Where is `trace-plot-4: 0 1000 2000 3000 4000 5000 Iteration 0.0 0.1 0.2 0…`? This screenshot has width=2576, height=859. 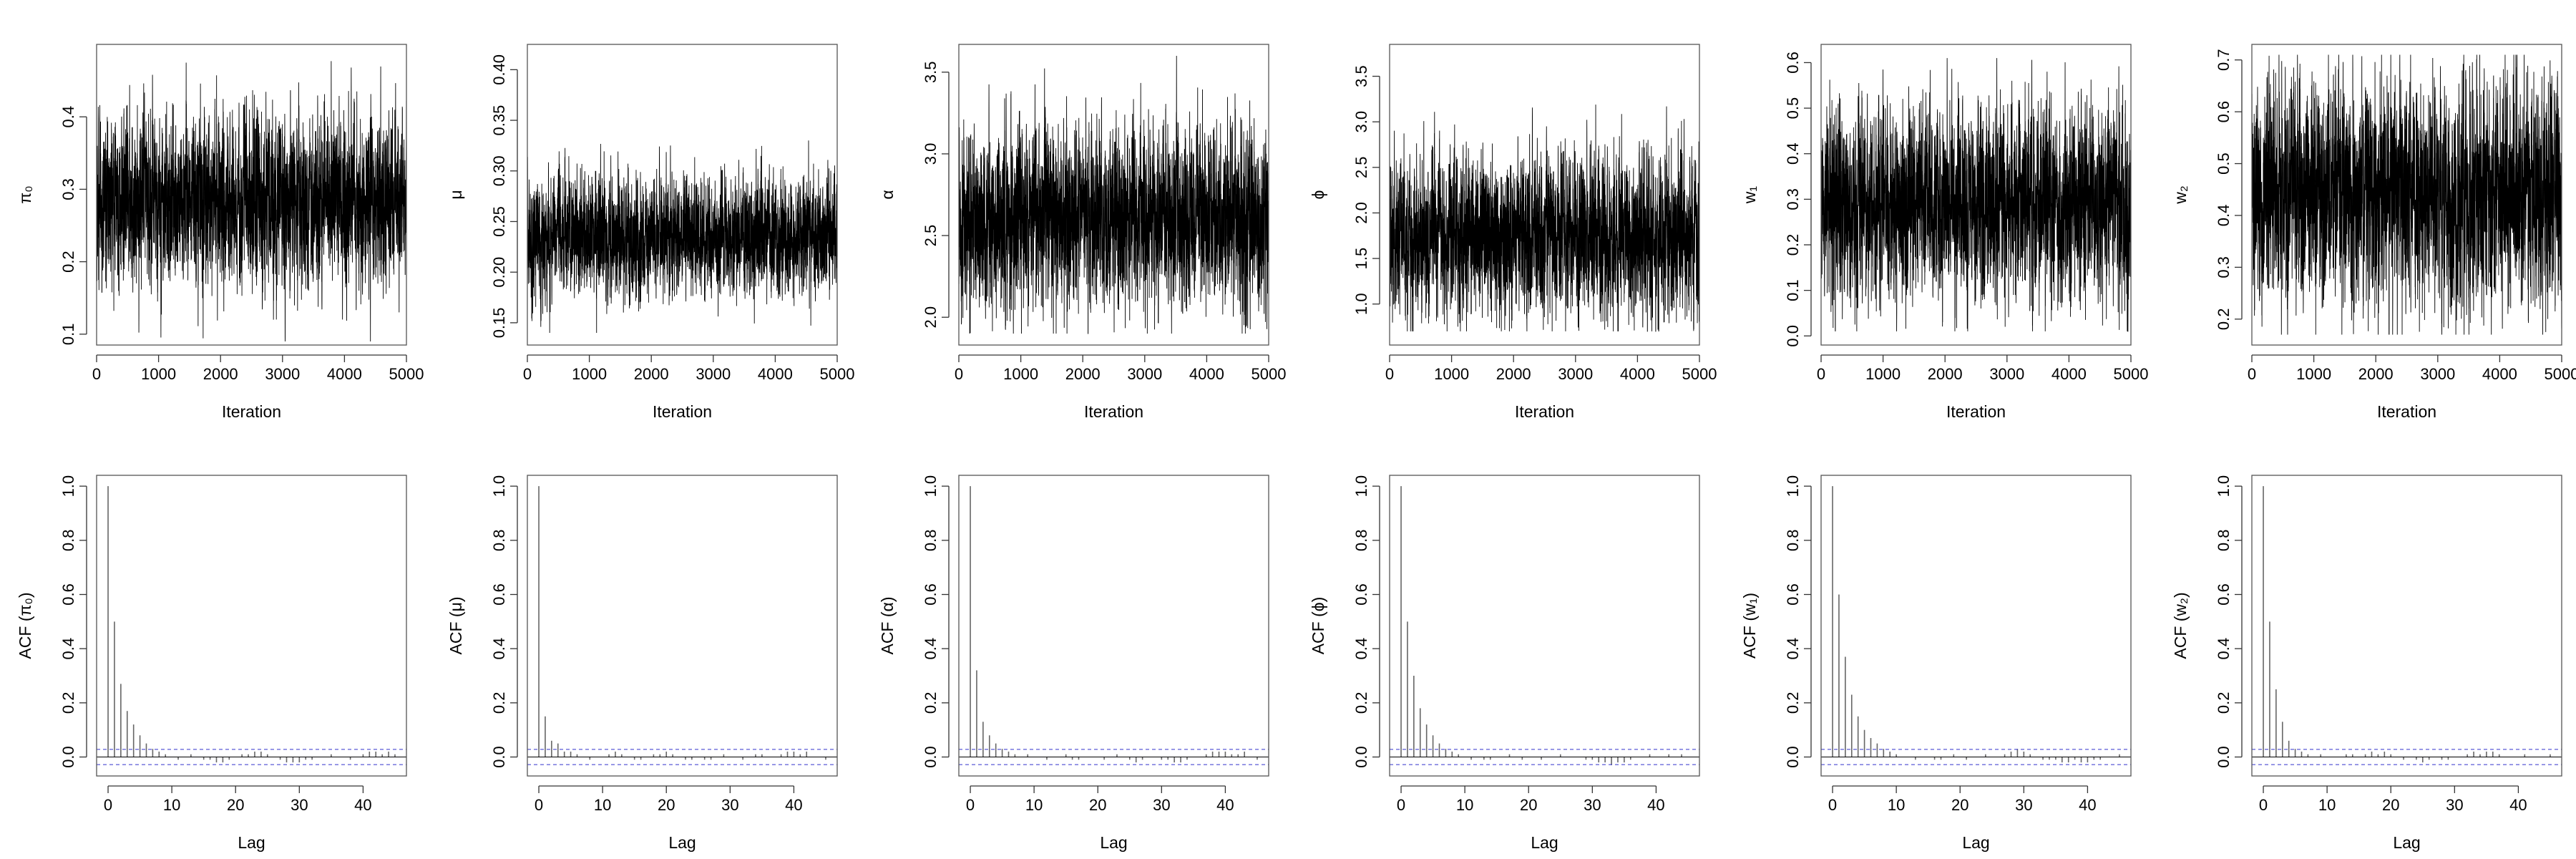 trace-plot-4: 0 1000 2000 3000 4000 5000 Iteration 0.0 0.1 0.2 0… is located at coordinates (1944, 232).